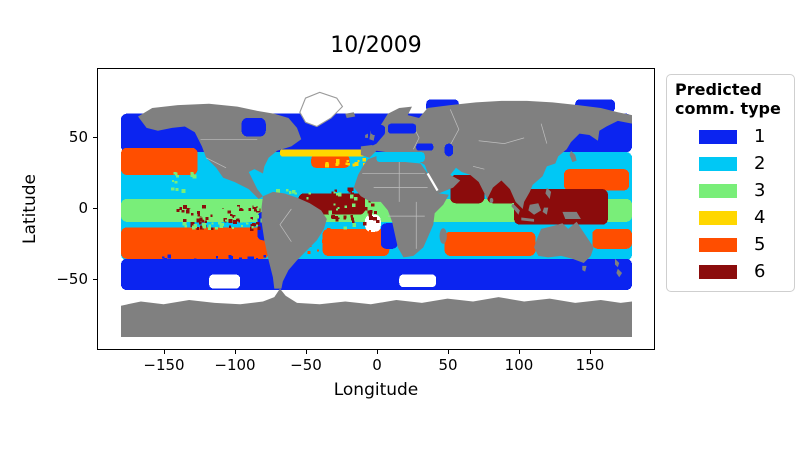  I want to click on new-guinea-island, so click(571, 215).